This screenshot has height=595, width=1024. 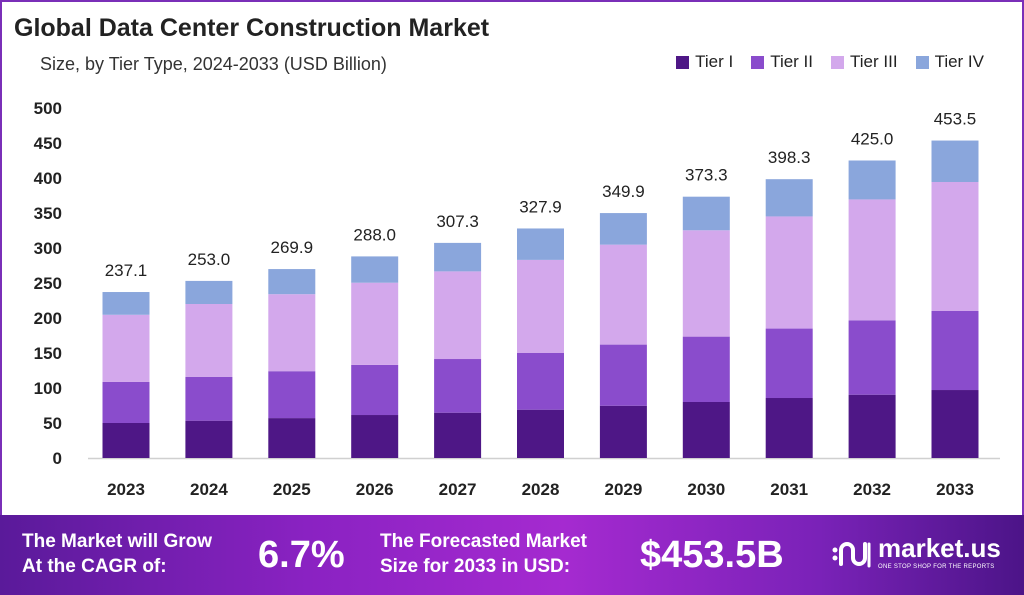 What do you see at coordinates (292, 247) in the screenshot?
I see `data-label-total: 269.9` at bounding box center [292, 247].